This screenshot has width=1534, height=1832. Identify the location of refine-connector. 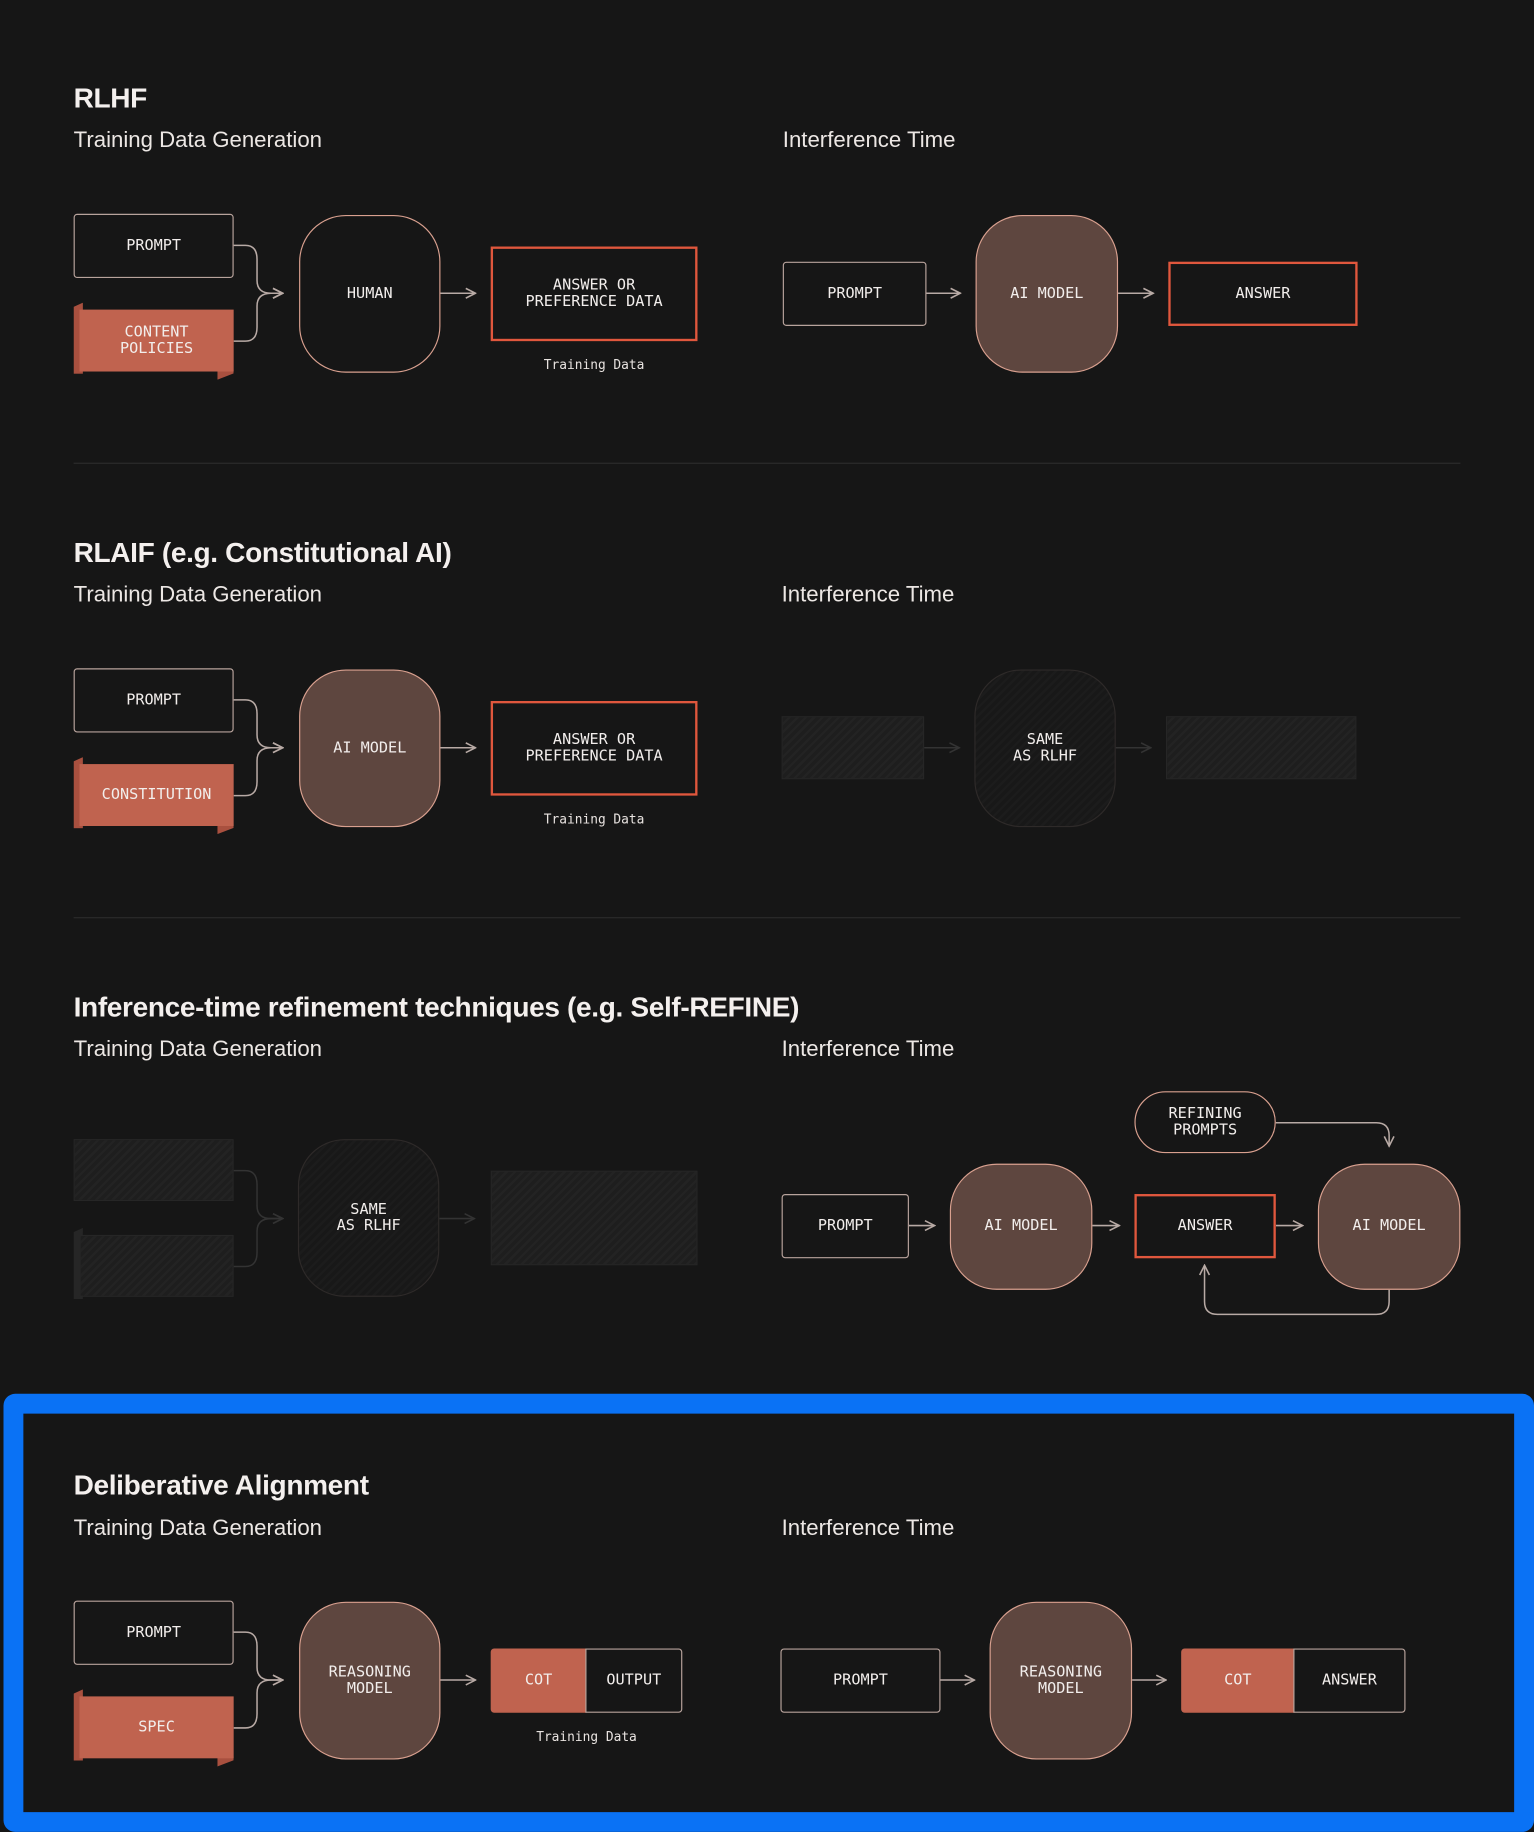
(1332, 1133).